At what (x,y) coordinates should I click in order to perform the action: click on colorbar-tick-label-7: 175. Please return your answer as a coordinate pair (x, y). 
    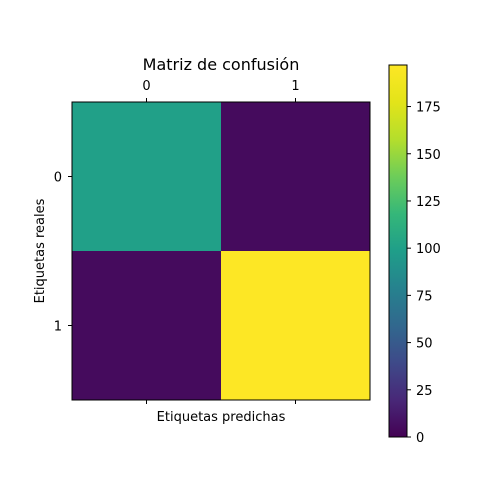
    Looking at the image, I should click on (428, 108).